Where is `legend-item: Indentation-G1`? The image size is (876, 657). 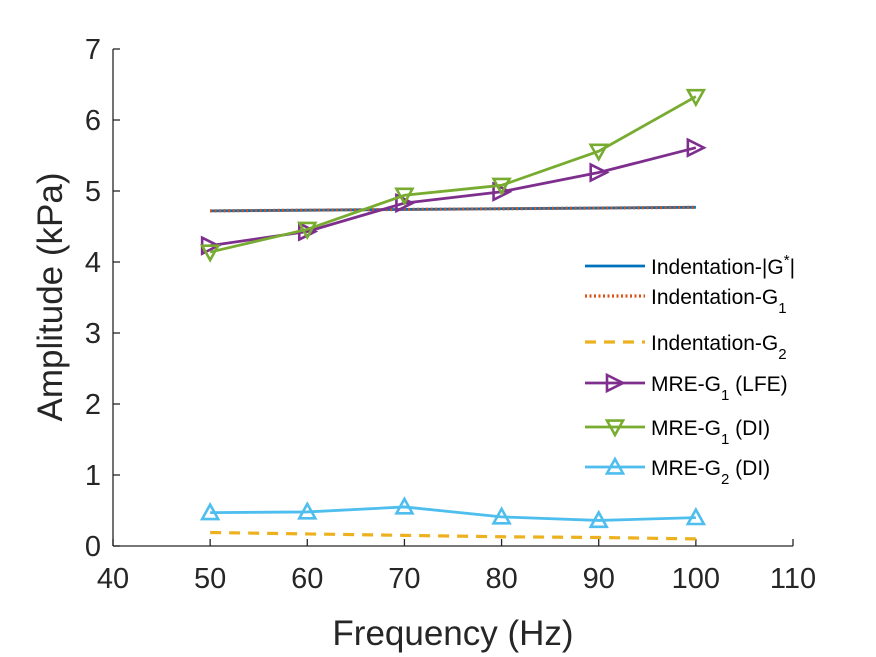 legend-item: Indentation-G1 is located at coordinates (686, 301).